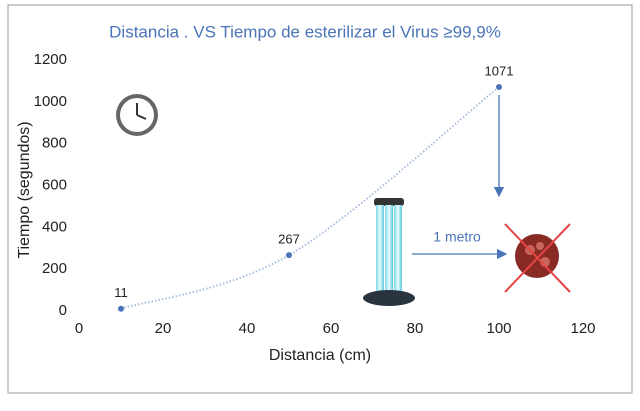 The height and width of the screenshot is (411, 640). Describe the element at coordinates (582, 328) in the screenshot. I see `x-tick-label: 120` at that location.